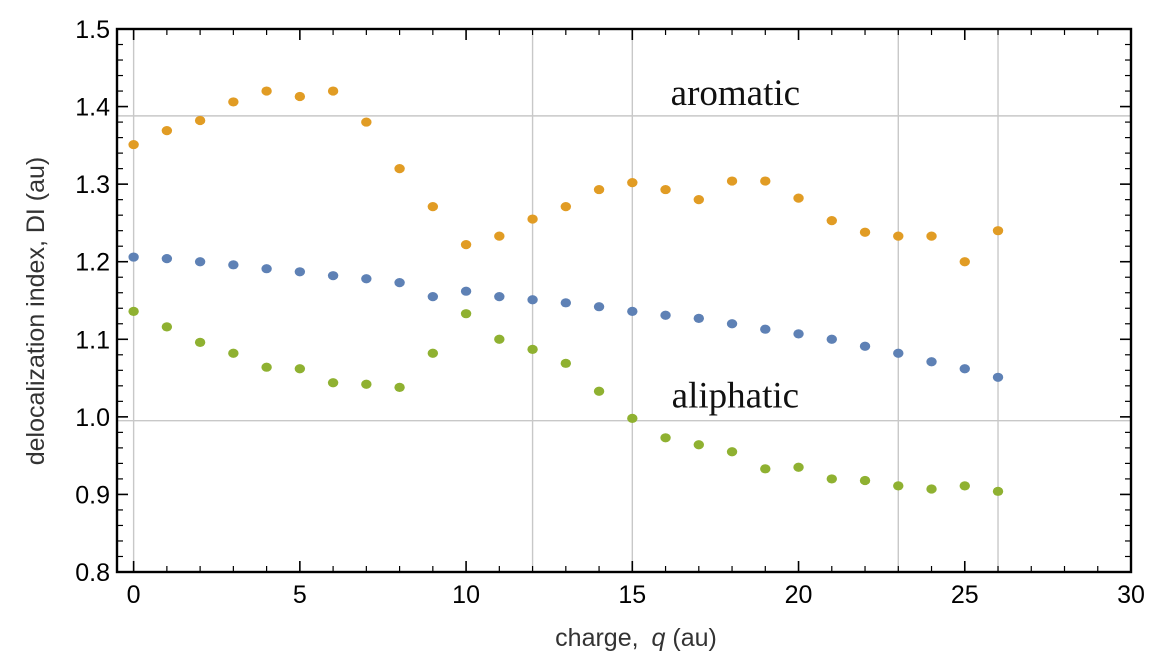  I want to click on x-tick-label-25: 25, so click(965, 595).